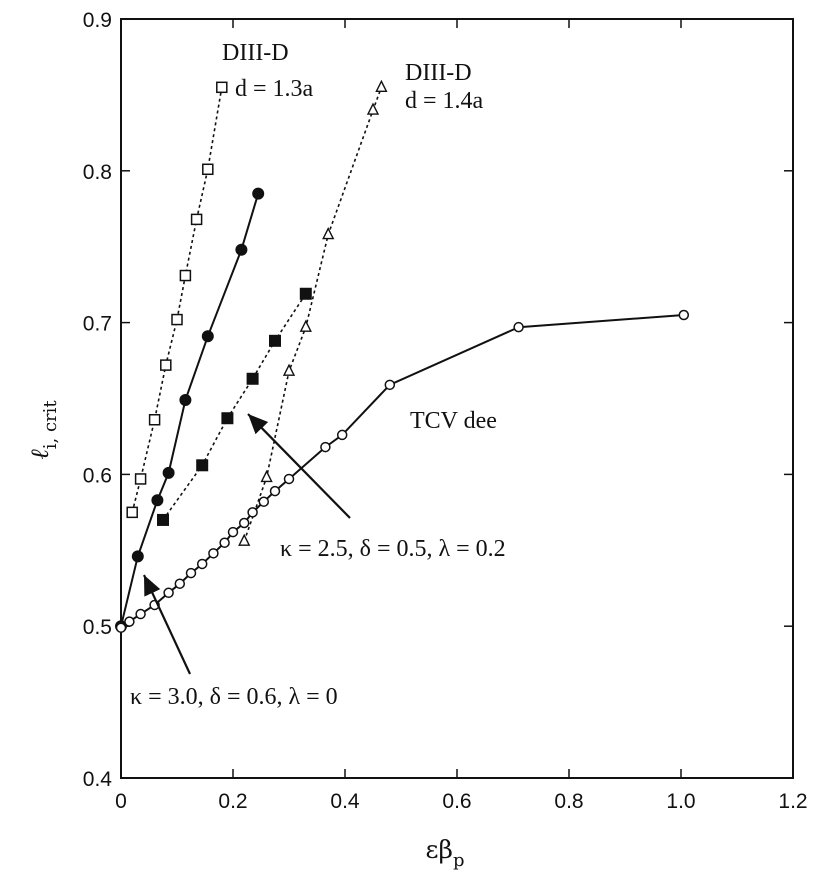 The height and width of the screenshot is (896, 822). Describe the element at coordinates (98, 779) in the screenshot. I see `y-tick-label: 0.4` at that location.